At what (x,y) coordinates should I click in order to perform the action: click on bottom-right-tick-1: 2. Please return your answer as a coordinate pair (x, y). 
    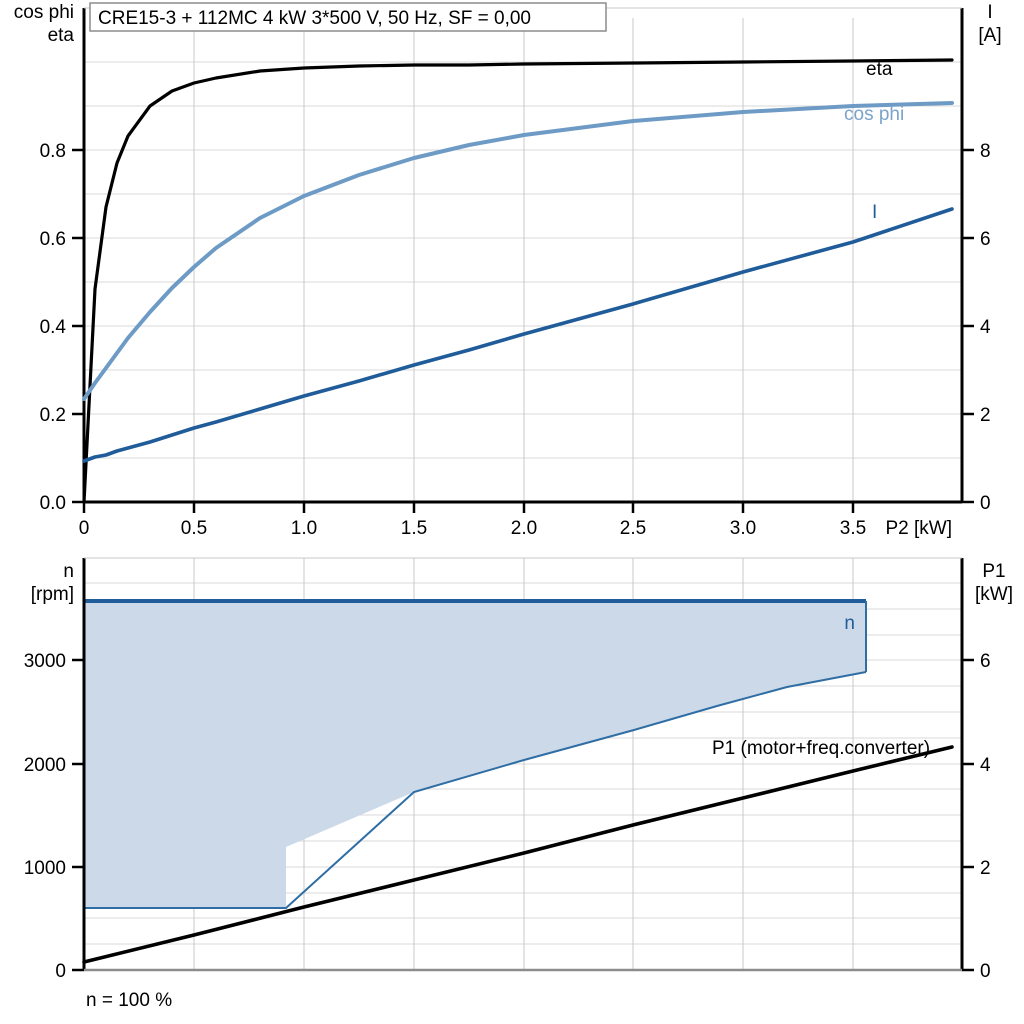
    Looking at the image, I should click on (985, 868).